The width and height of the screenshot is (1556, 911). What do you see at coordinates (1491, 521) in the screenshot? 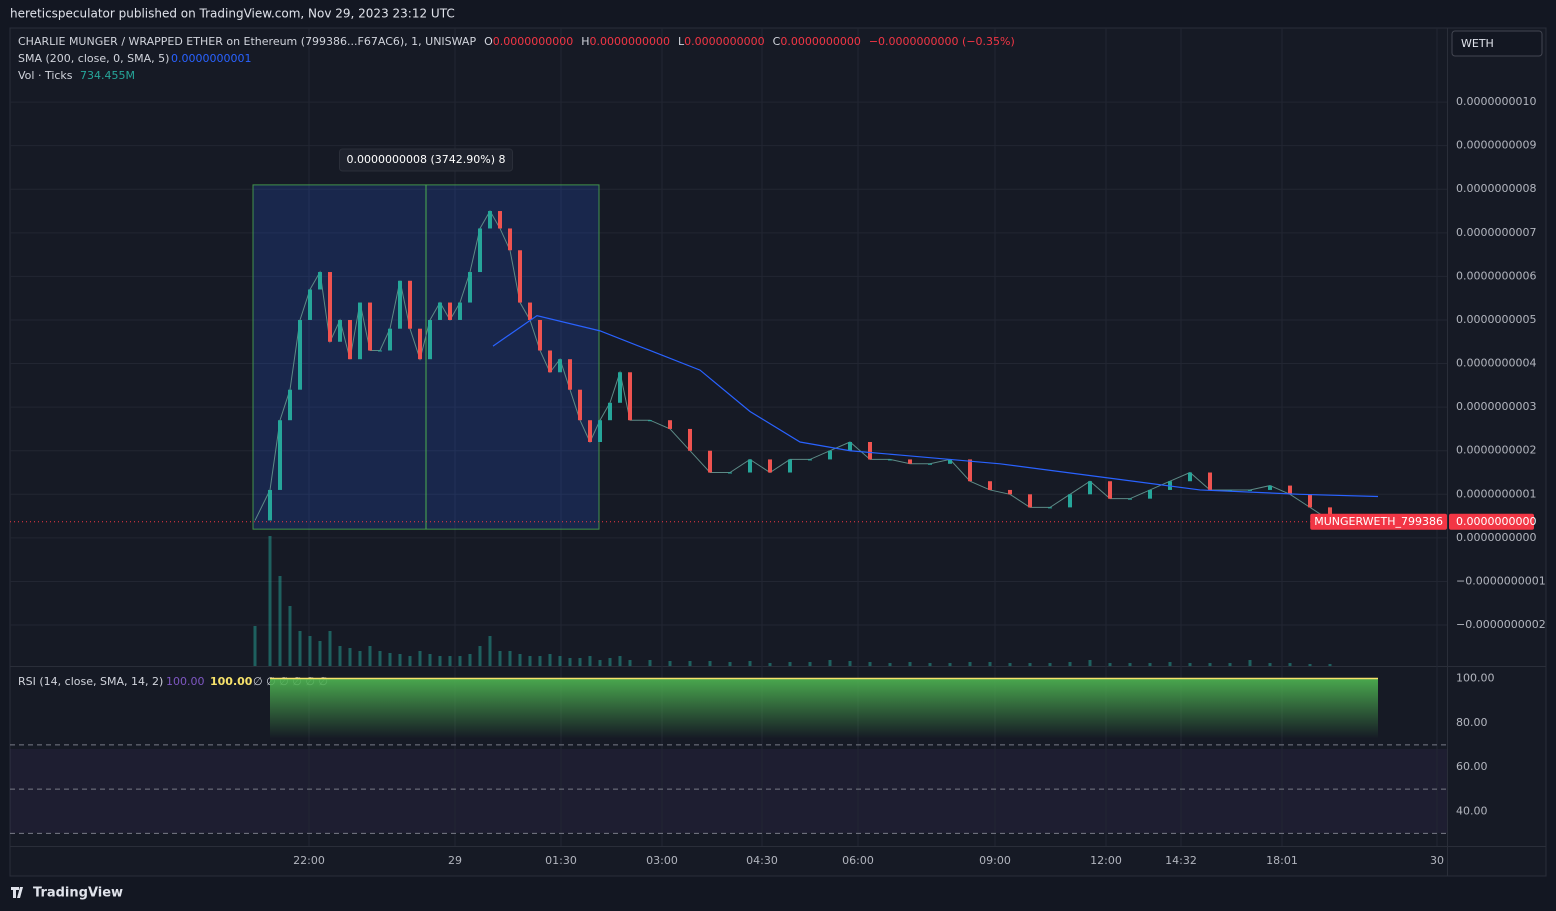
I see `last-price-tag` at bounding box center [1491, 521].